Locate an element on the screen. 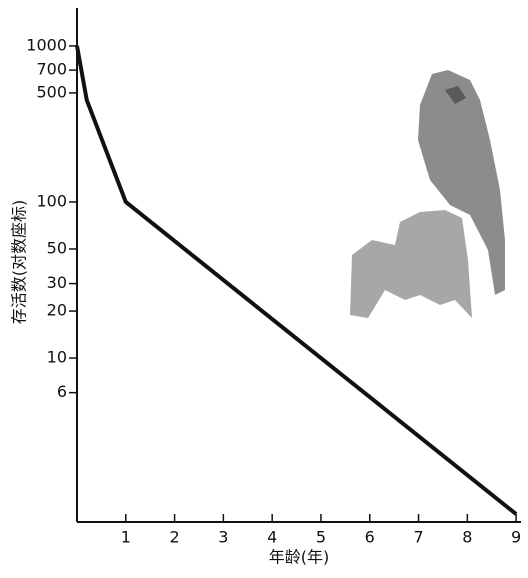 This screenshot has width=528, height=578. bird-illustration is located at coordinates (427, 194).